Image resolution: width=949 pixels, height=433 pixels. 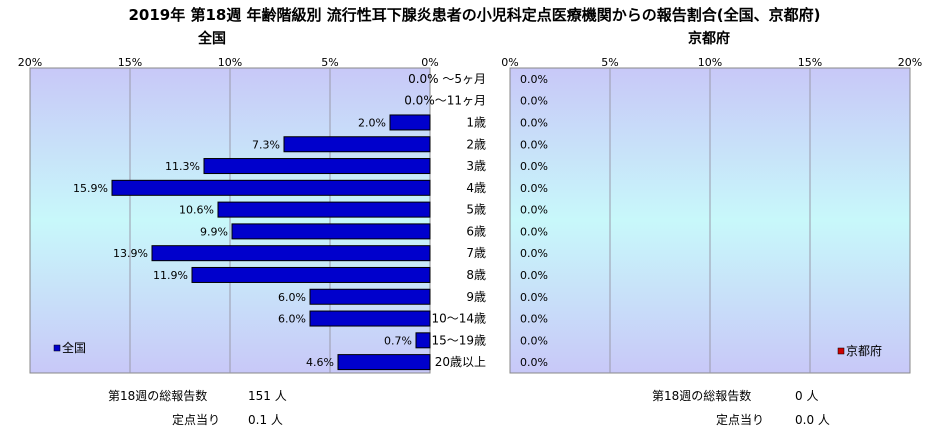 I want to click on left-tick-label: 5%, so click(x=329, y=62).